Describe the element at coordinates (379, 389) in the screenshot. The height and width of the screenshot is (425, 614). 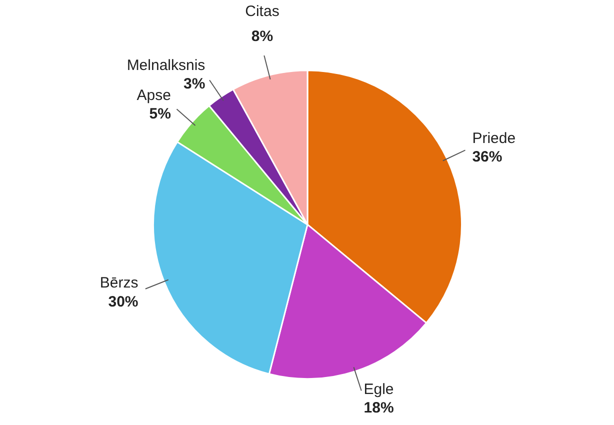
I see `slice-label: Egle` at that location.